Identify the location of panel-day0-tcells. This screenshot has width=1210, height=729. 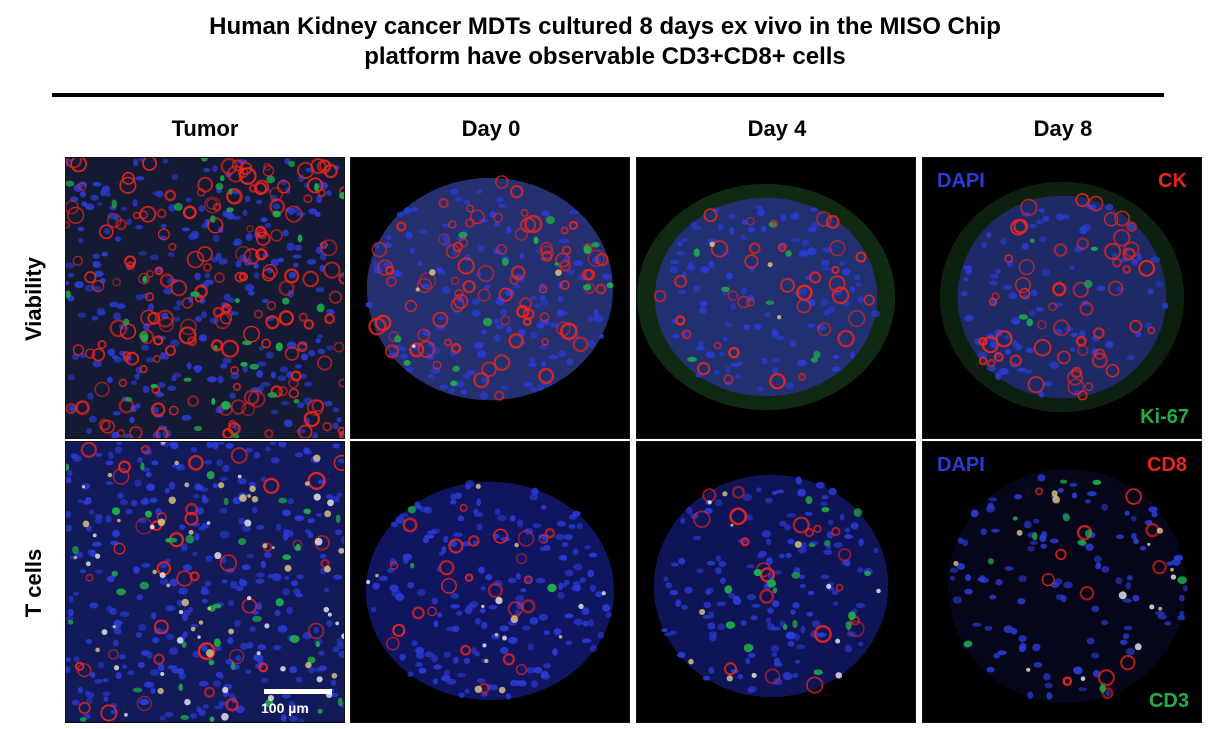
(490, 582).